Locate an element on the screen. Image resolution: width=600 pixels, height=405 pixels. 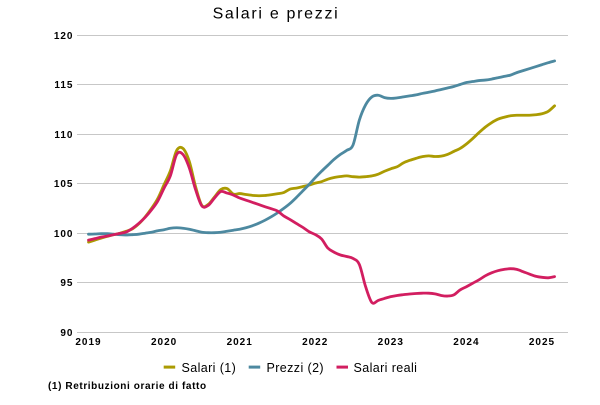
svg-text: 2022 is located at coordinates (315, 342).